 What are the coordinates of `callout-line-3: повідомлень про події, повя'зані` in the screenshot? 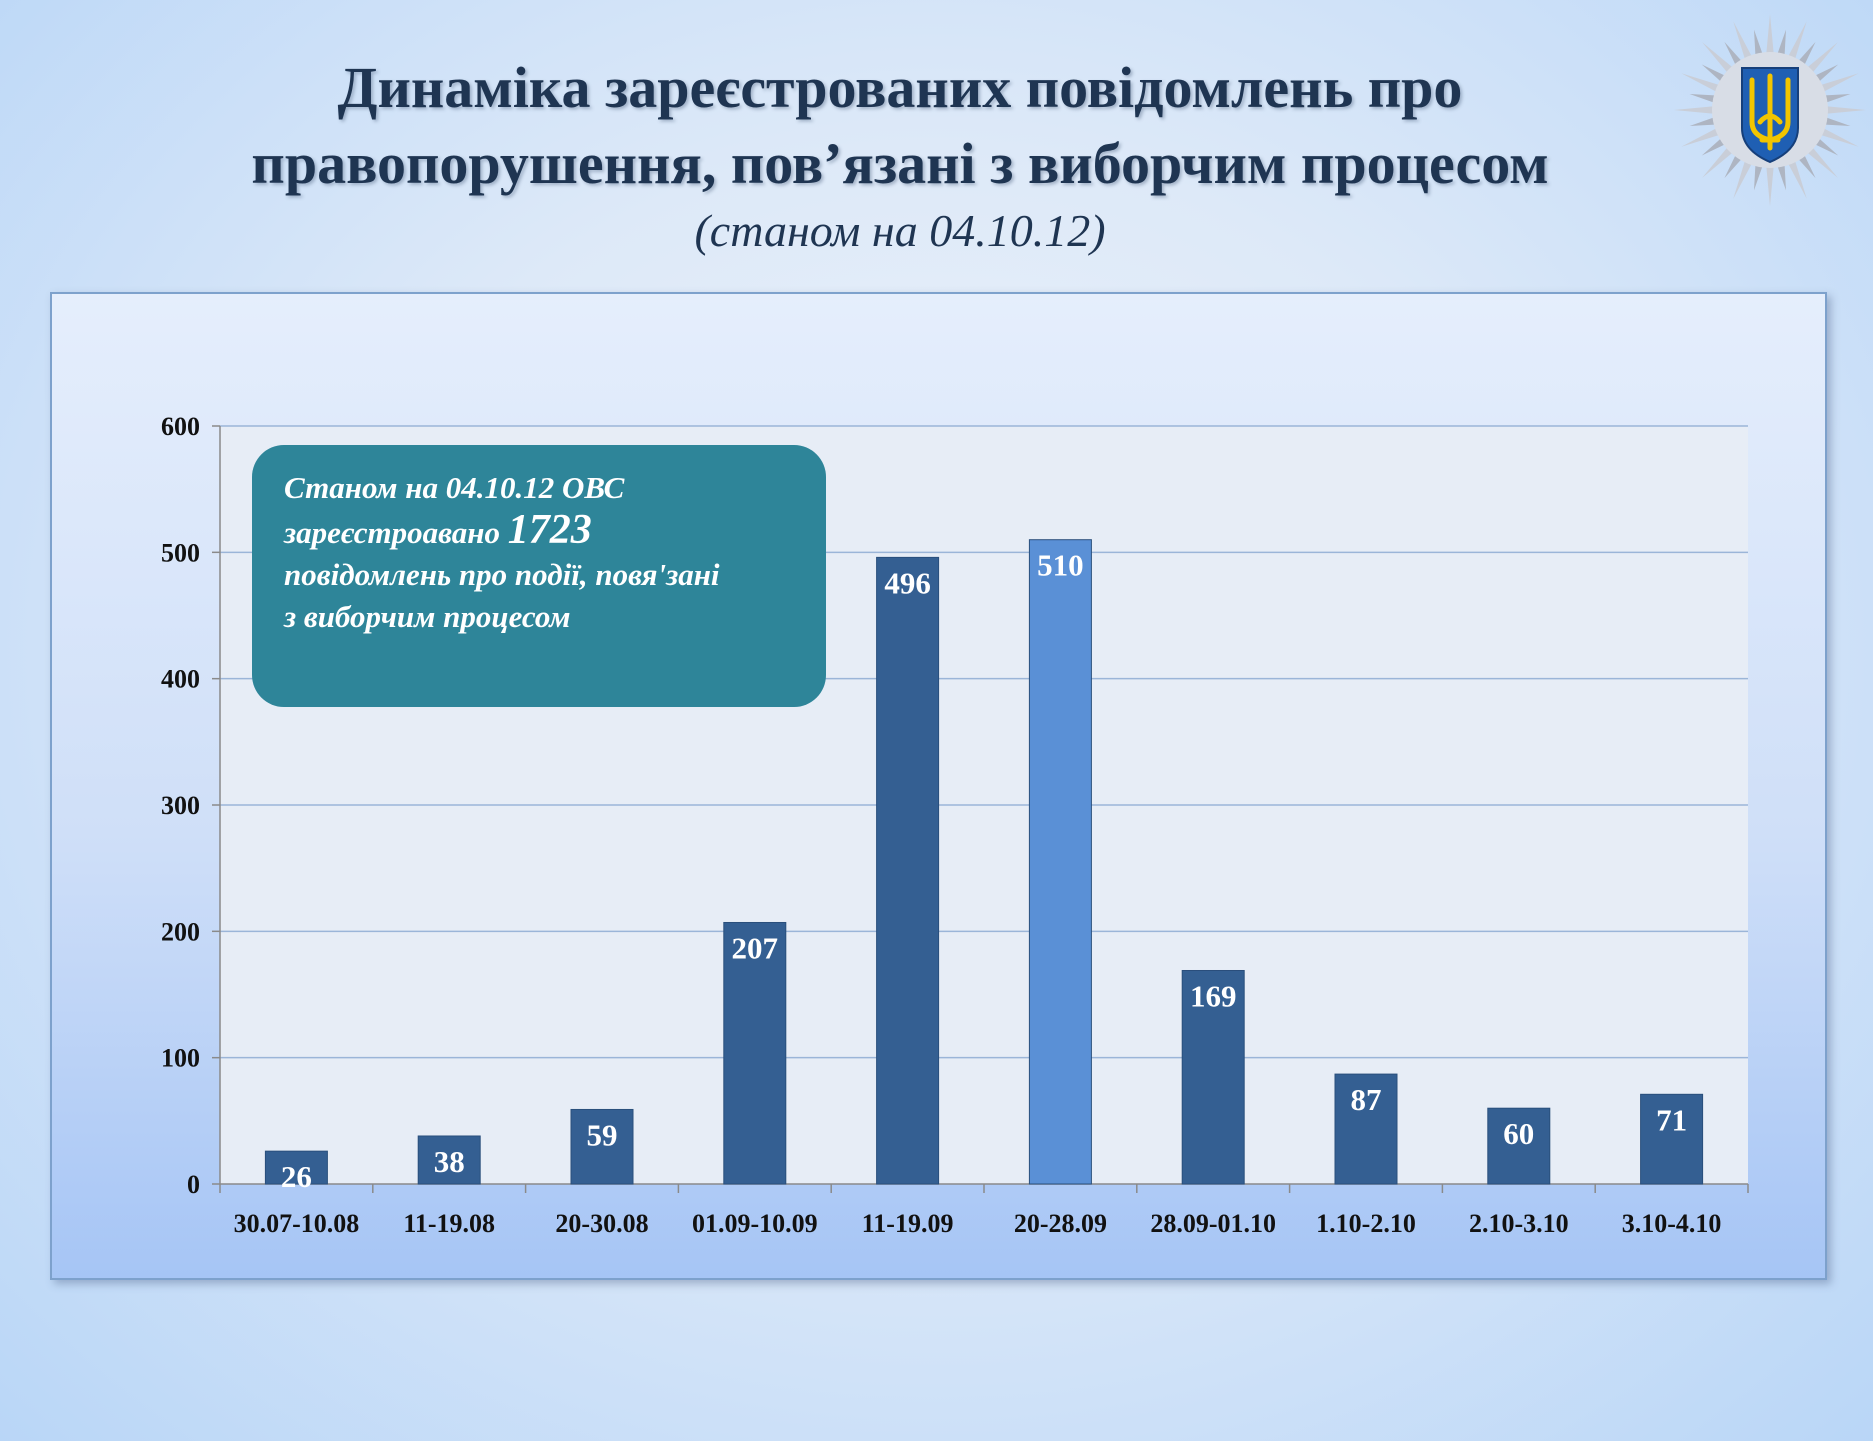 It's located at (502, 574).